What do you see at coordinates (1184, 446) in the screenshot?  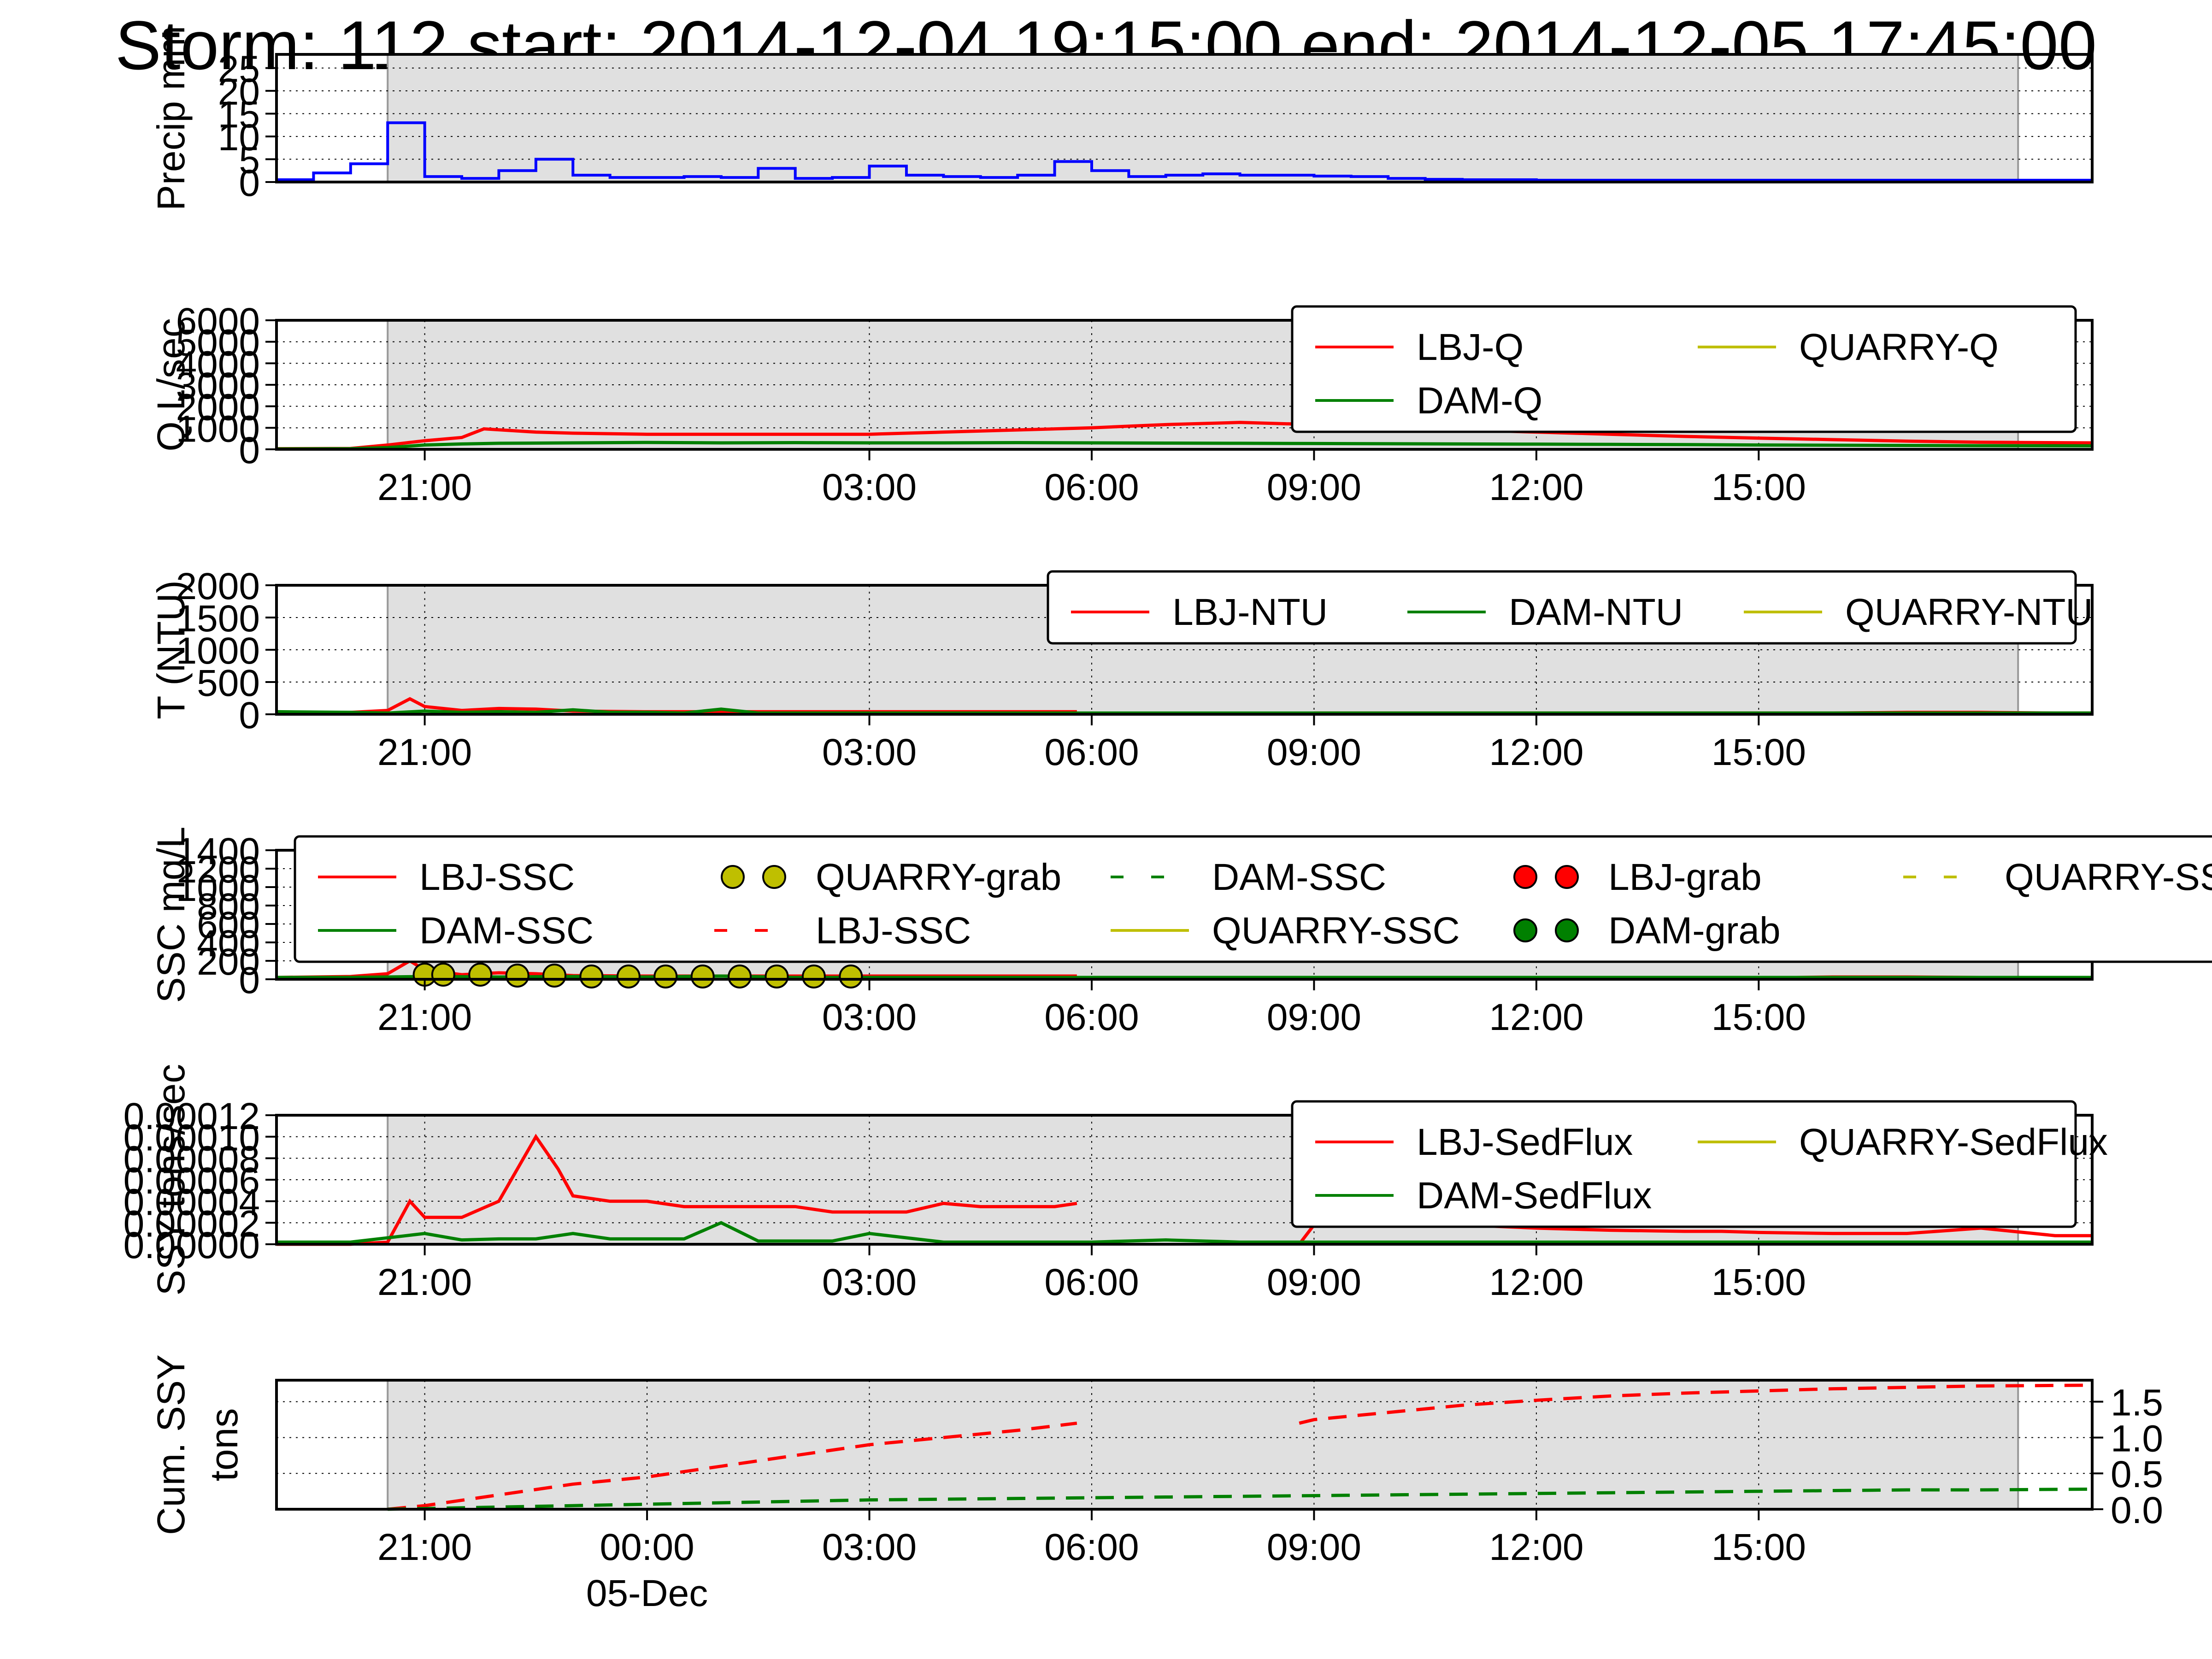 I see `series-line-dam-q` at bounding box center [1184, 446].